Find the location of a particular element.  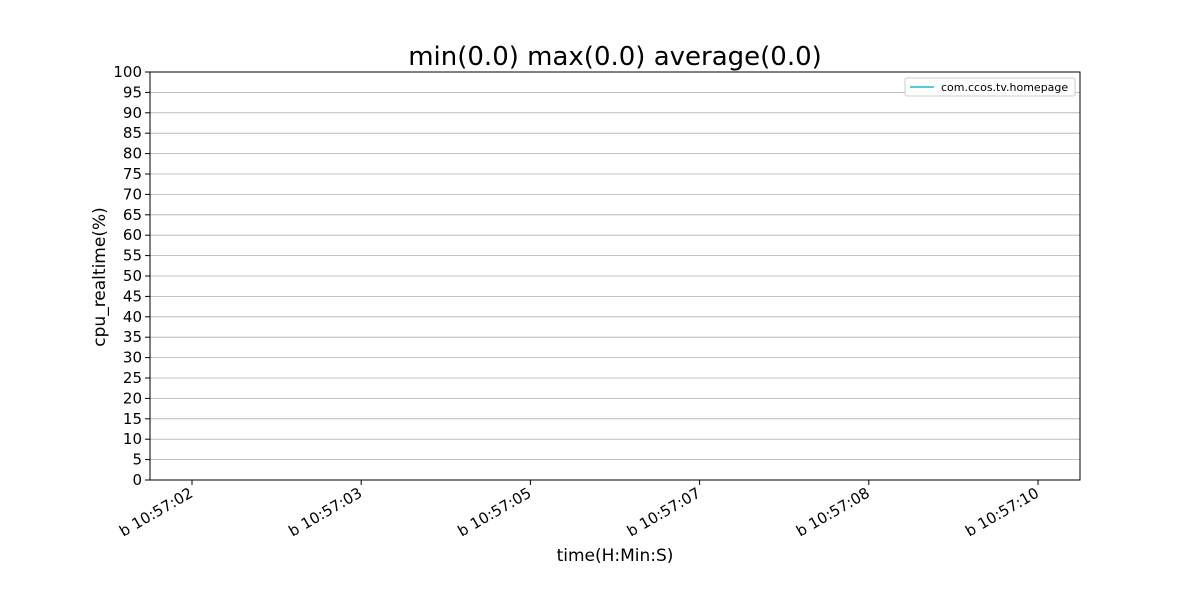

y-tick-label-30: 30 is located at coordinates (132, 358).